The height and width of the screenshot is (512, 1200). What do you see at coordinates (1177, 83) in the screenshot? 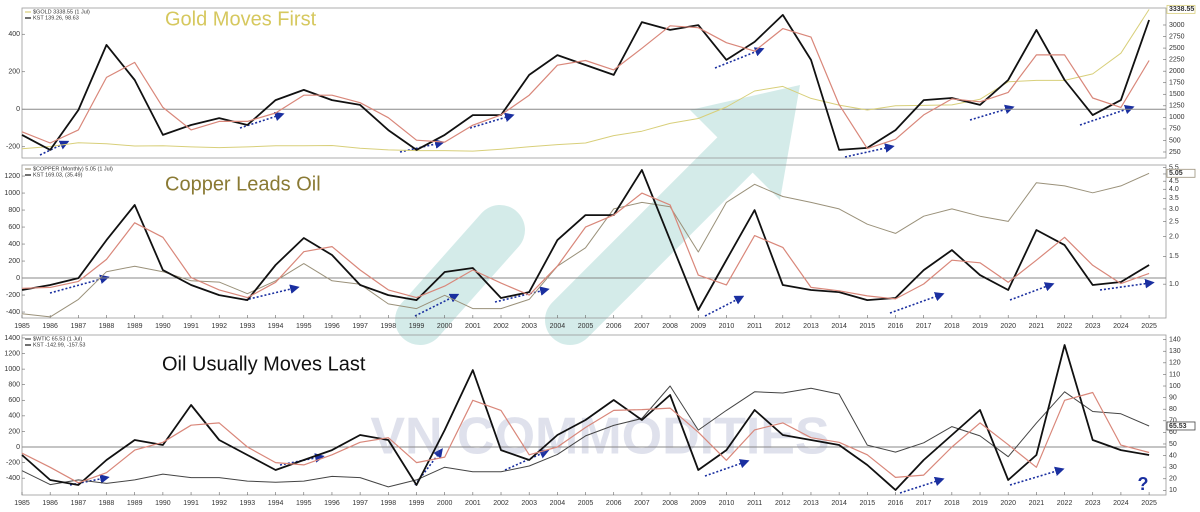
I see `y2-tick-label: 1750` at bounding box center [1177, 83].